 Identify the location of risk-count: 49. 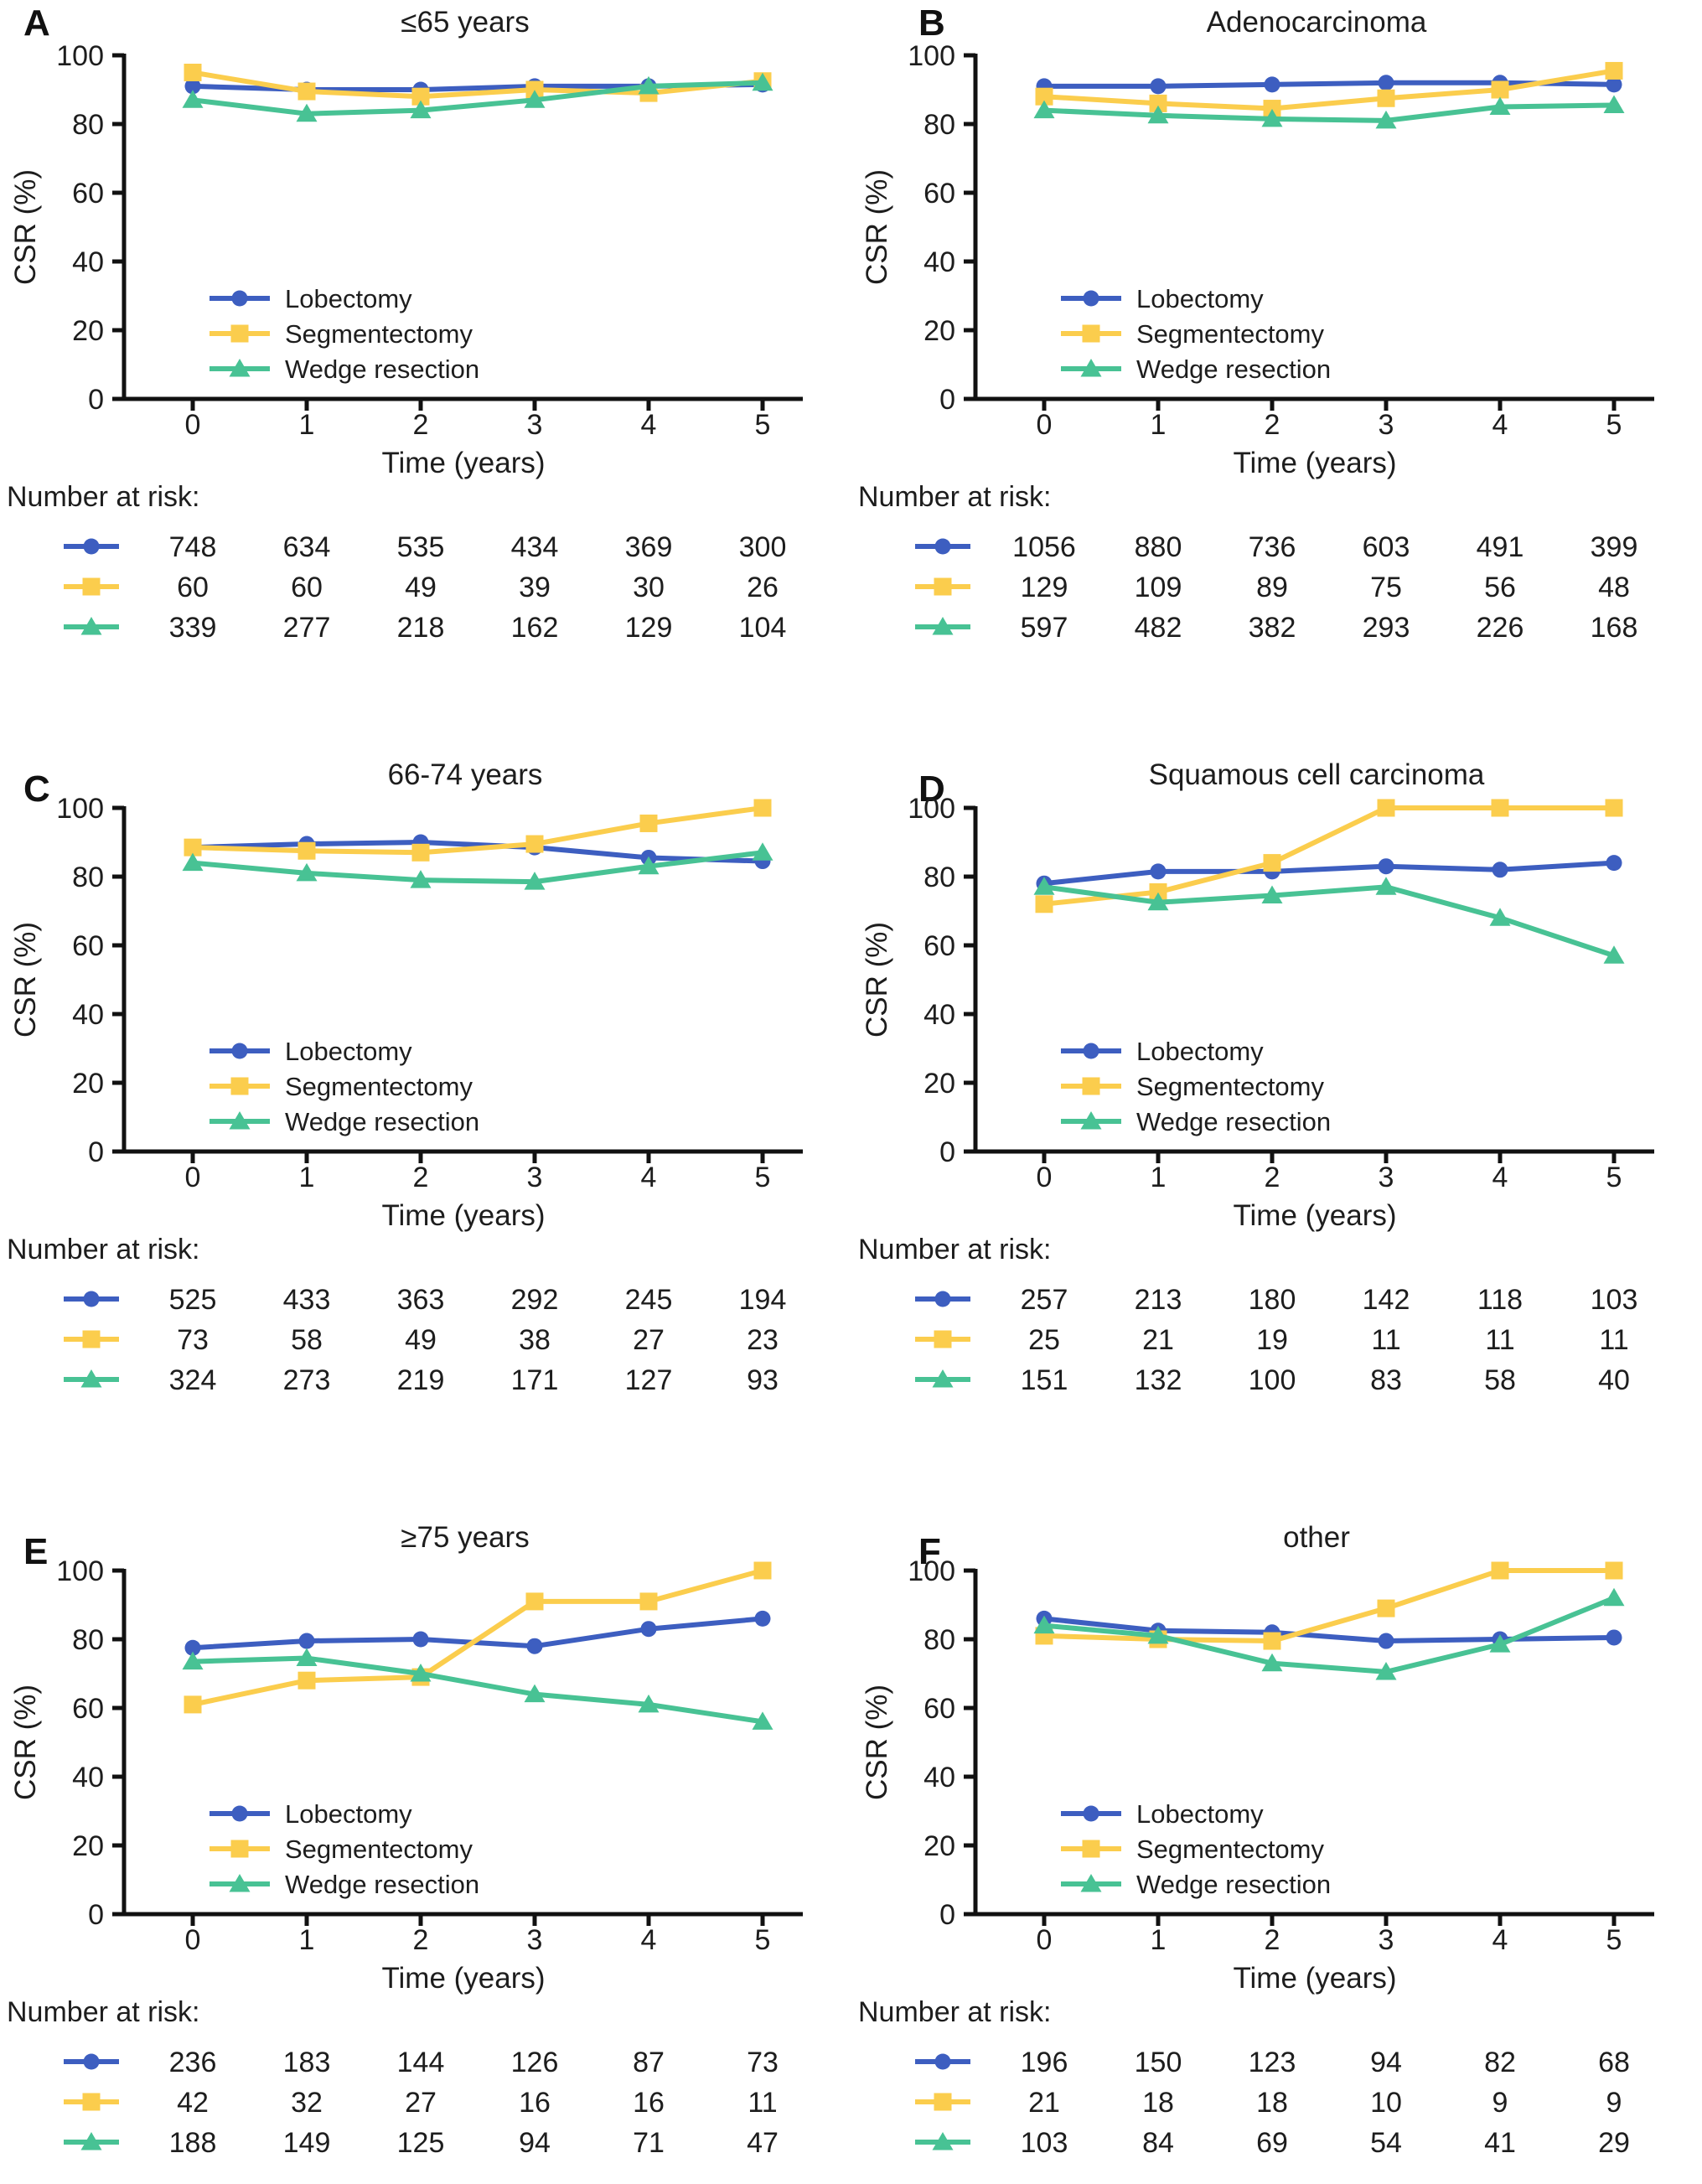
(421, 1340).